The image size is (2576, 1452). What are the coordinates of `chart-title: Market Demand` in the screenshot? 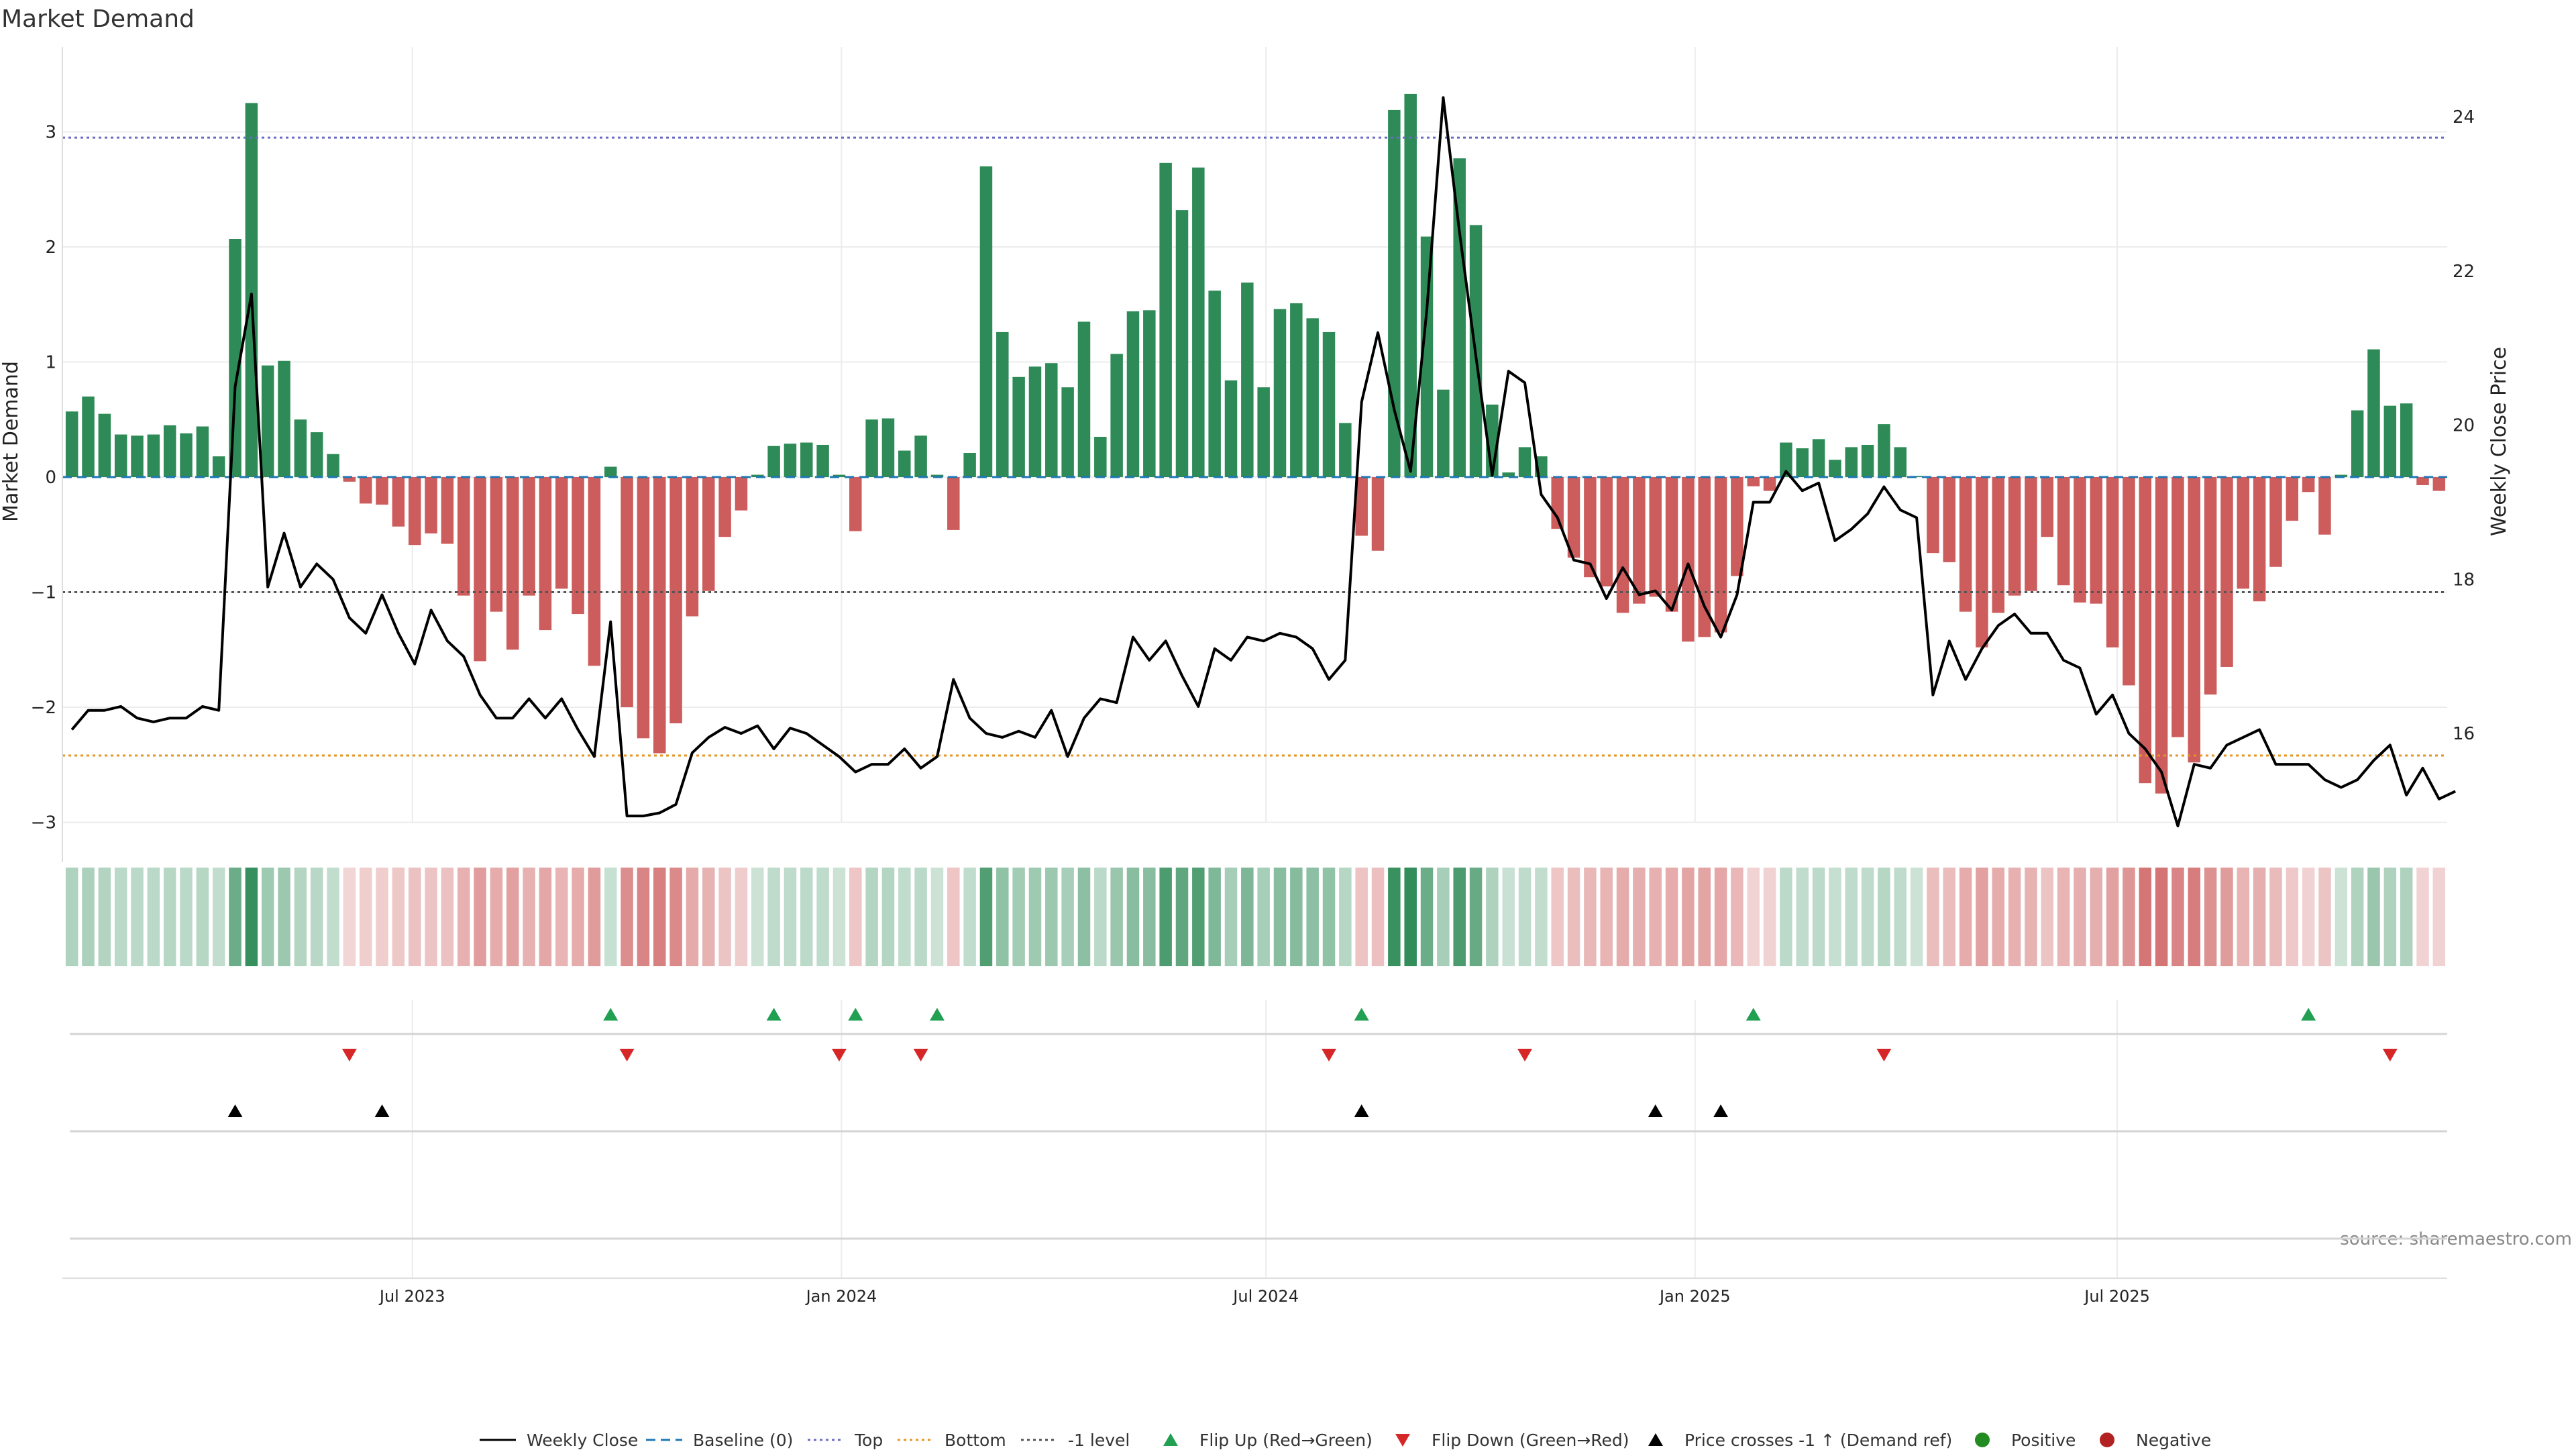 It's located at (98, 19).